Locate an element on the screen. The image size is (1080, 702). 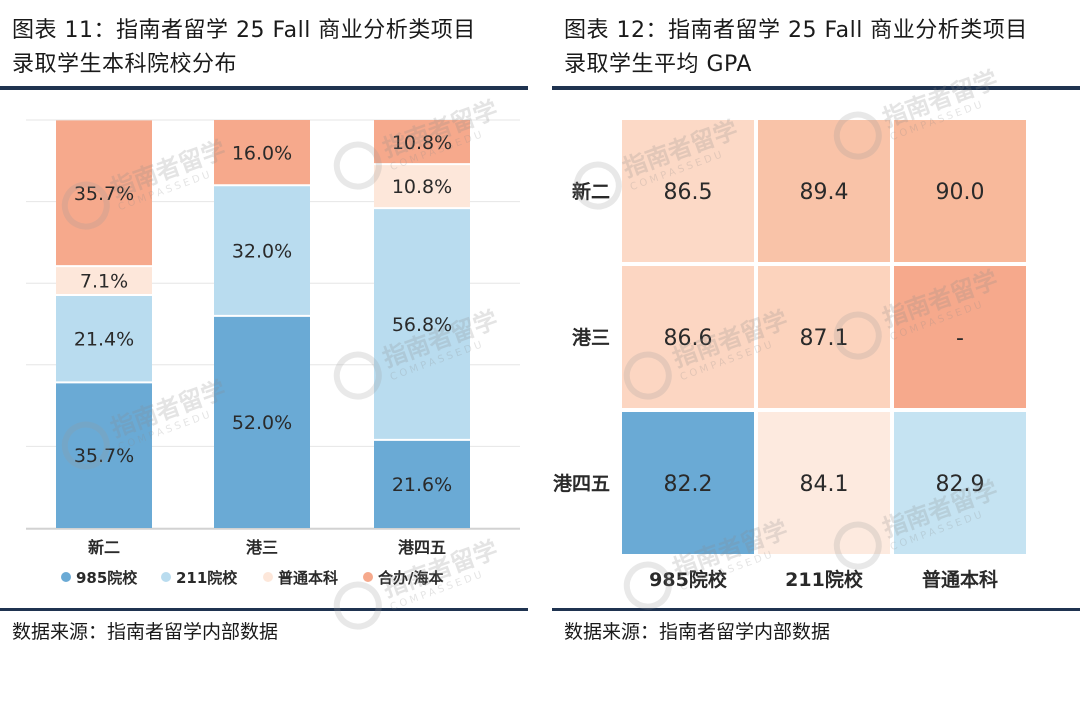
cell-value-label: 84.1 is located at coordinates (824, 484).